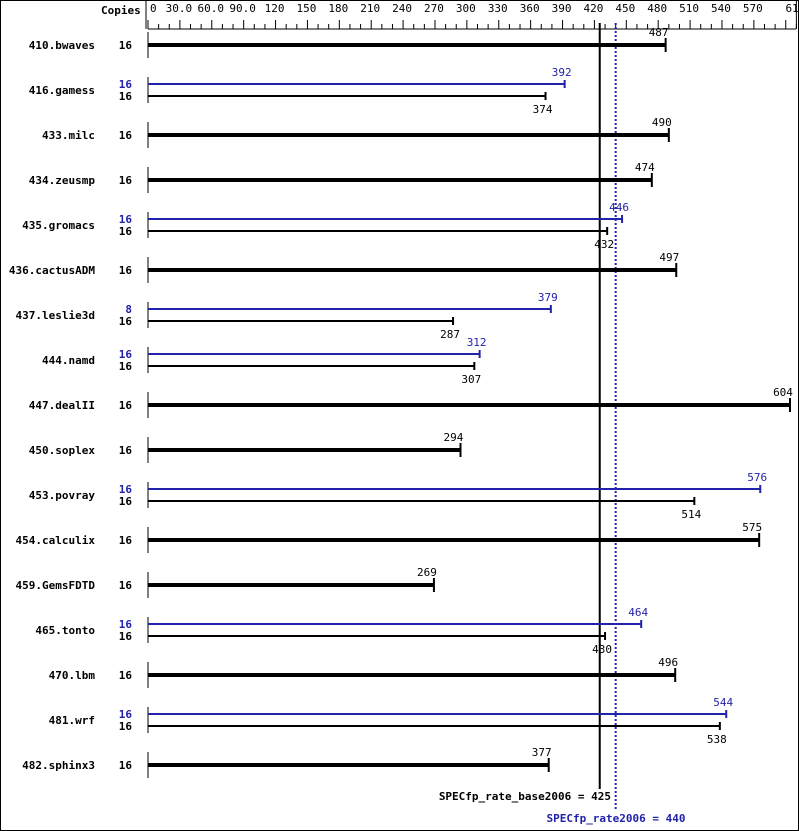 The height and width of the screenshot is (831, 799). I want to click on peak-value-label: 464, so click(638, 612).